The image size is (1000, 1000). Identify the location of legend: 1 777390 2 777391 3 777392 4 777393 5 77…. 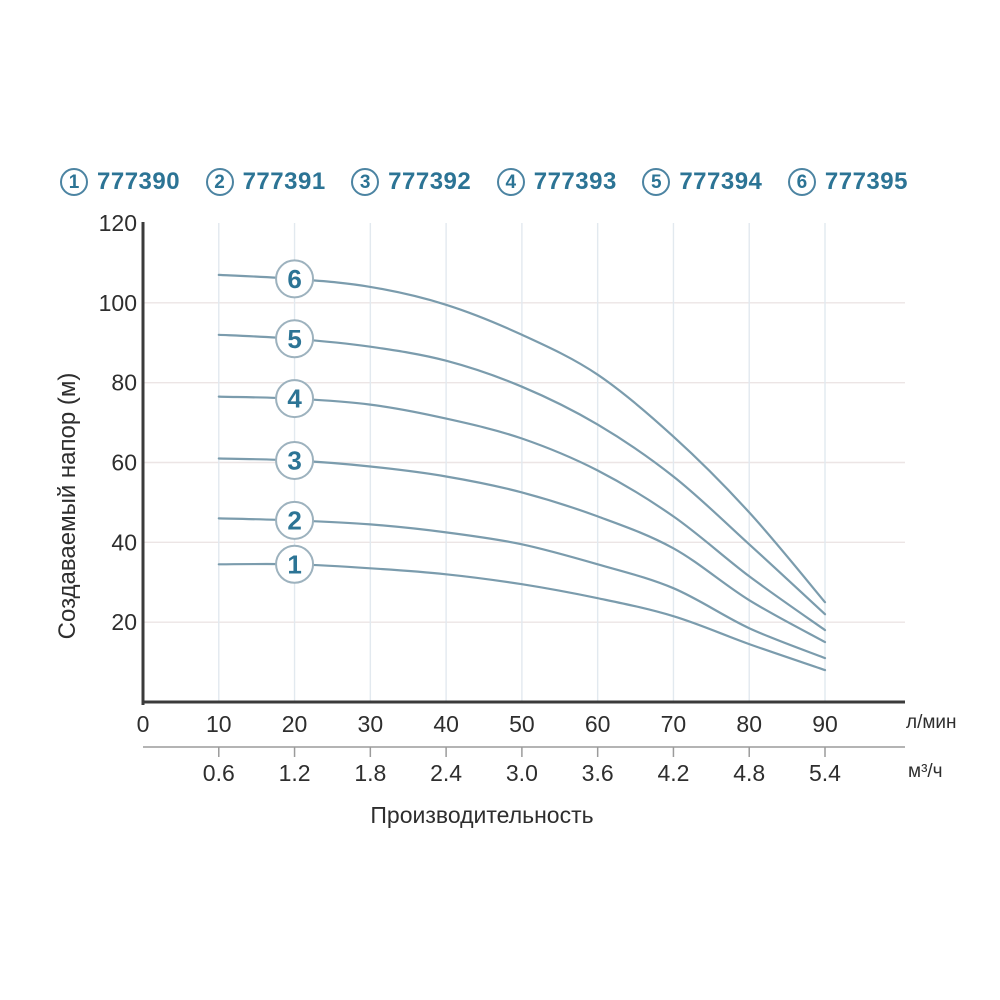
(484, 182).